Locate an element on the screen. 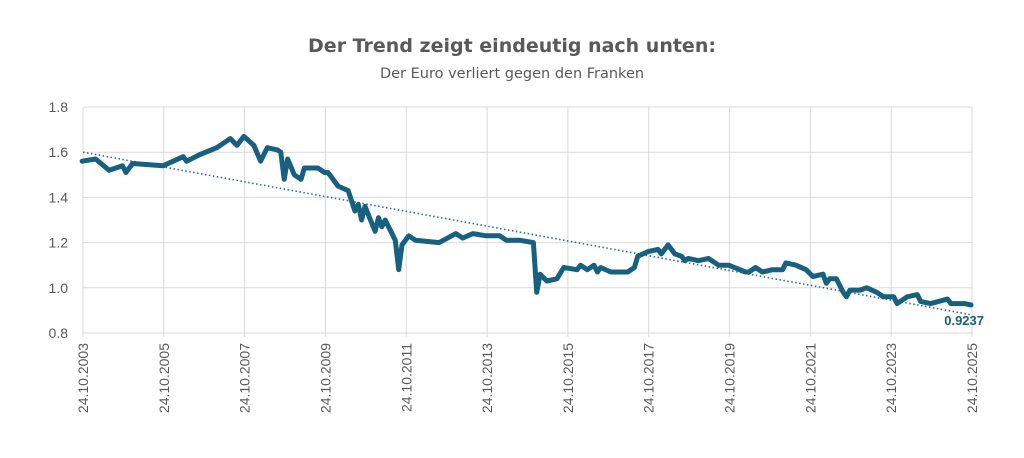  y-tick-label: 1.6 is located at coordinates (59, 152).